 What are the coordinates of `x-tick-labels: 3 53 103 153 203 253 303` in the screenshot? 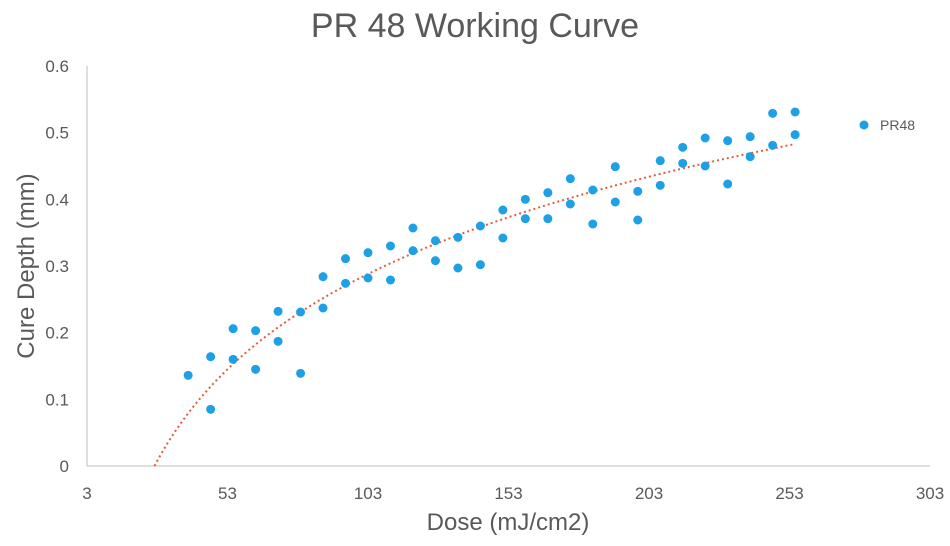 It's located at (513, 493).